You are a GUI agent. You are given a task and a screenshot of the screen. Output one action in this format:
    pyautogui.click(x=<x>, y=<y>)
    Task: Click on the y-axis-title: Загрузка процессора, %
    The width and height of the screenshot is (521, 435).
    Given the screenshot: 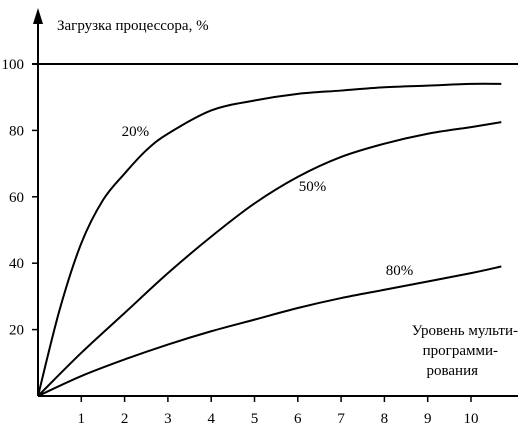 What is the action you would take?
    pyautogui.click(x=133, y=26)
    